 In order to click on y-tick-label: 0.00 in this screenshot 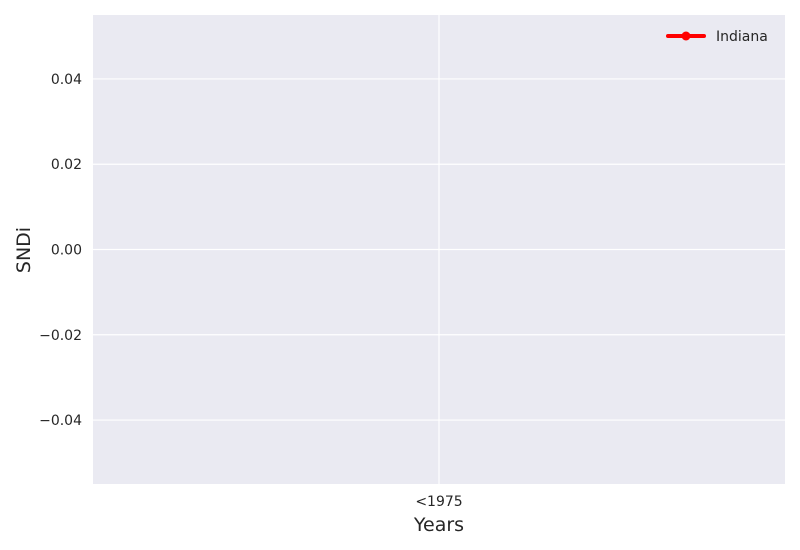, I will do `click(66, 251)`.